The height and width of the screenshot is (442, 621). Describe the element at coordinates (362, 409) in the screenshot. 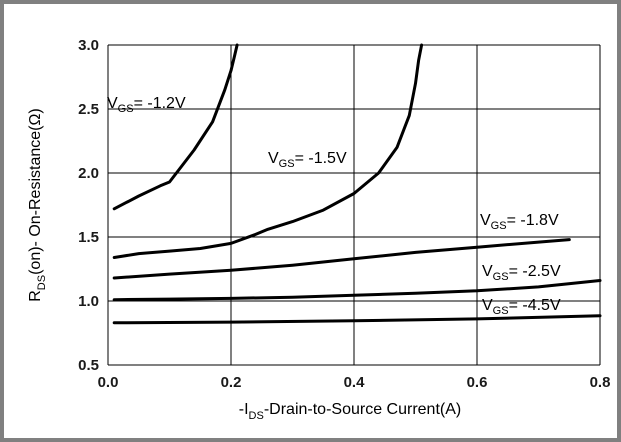

I see `x-axis-label-suffix: -Drain-to-Source Current(A)` at that location.